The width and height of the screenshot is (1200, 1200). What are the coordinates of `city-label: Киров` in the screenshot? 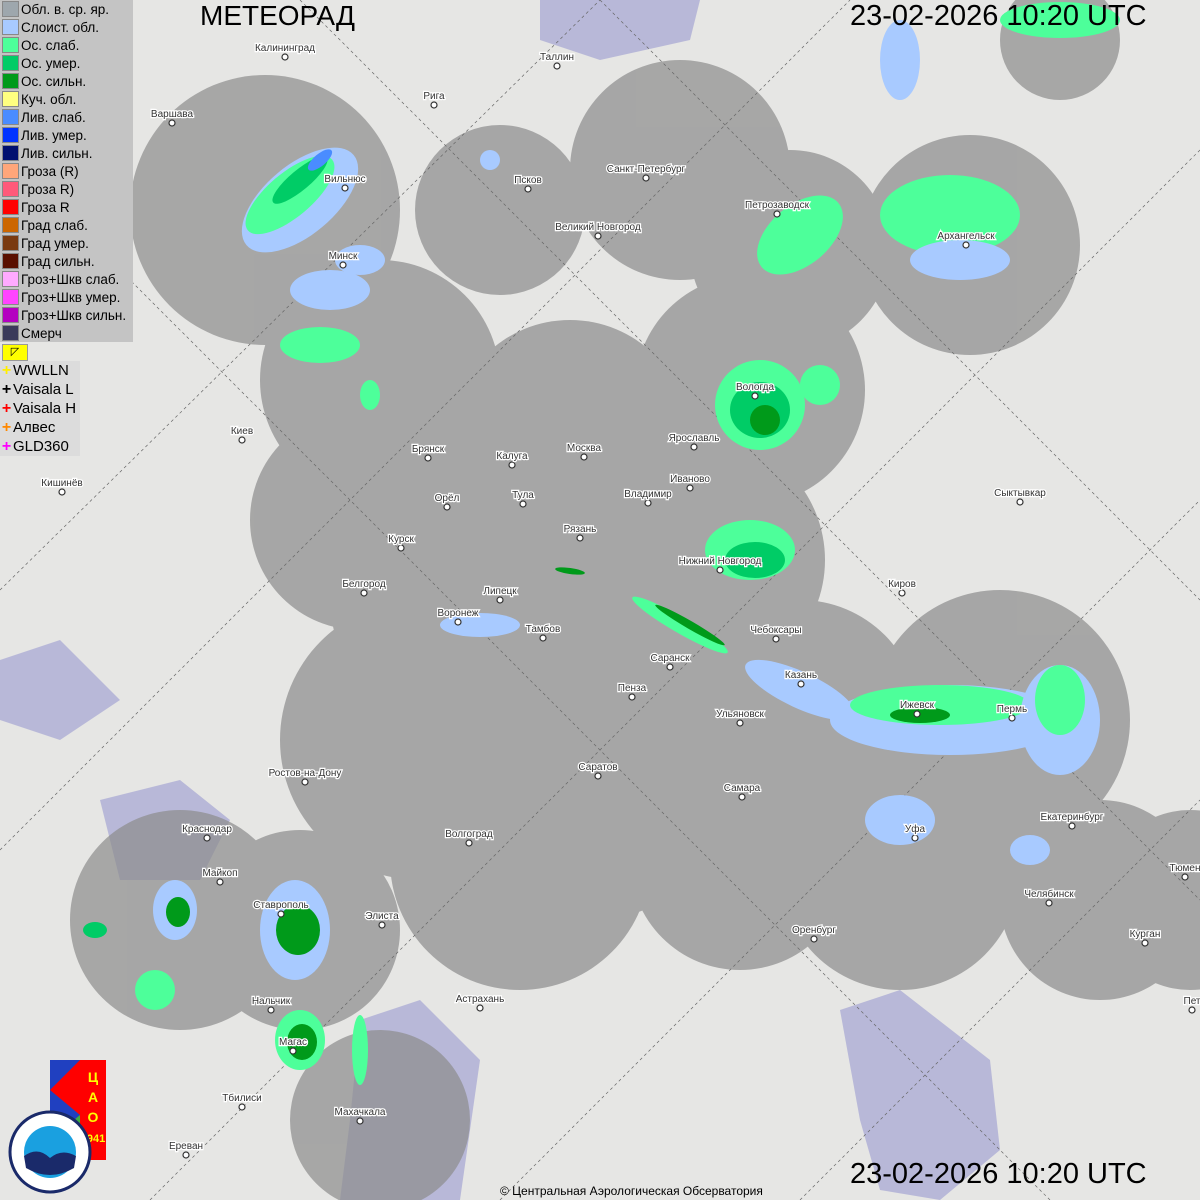 It's located at (902, 584).